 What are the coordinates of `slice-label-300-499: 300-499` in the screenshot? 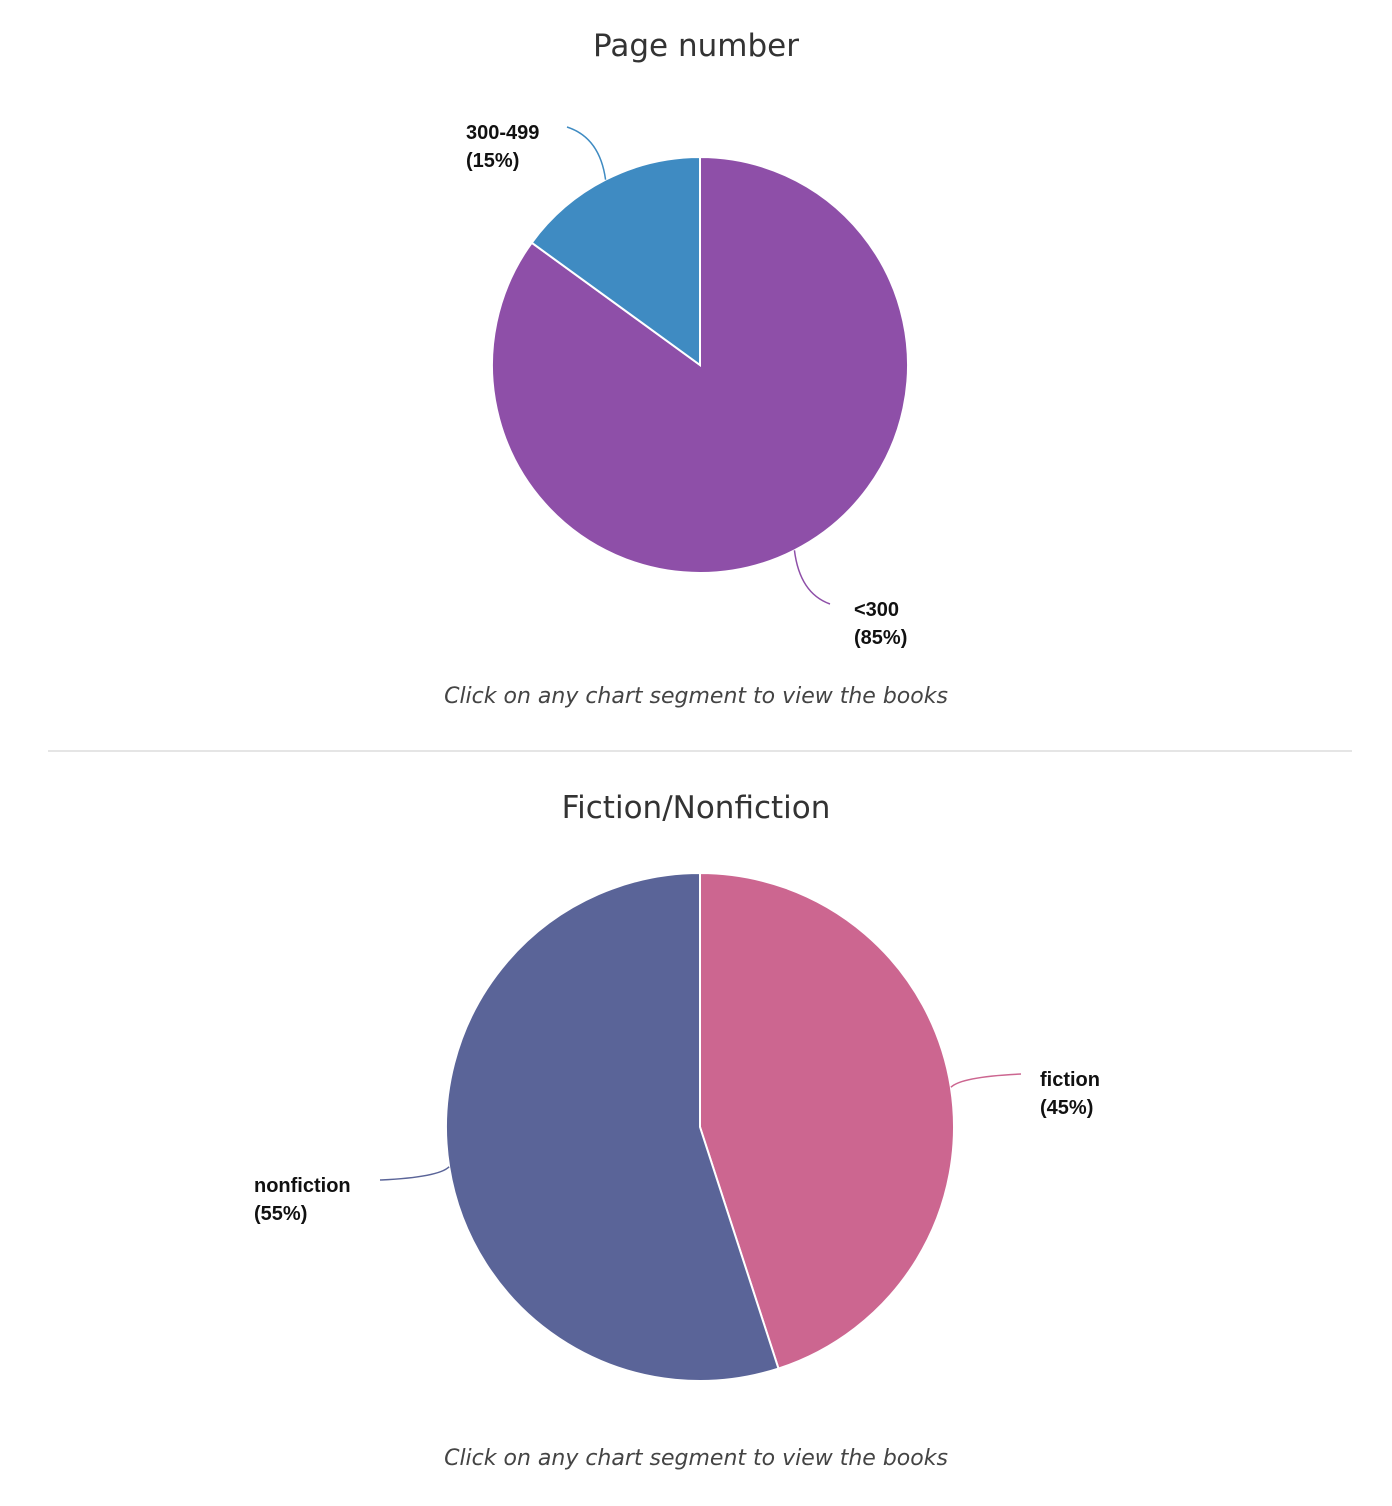 It's located at (502, 133).